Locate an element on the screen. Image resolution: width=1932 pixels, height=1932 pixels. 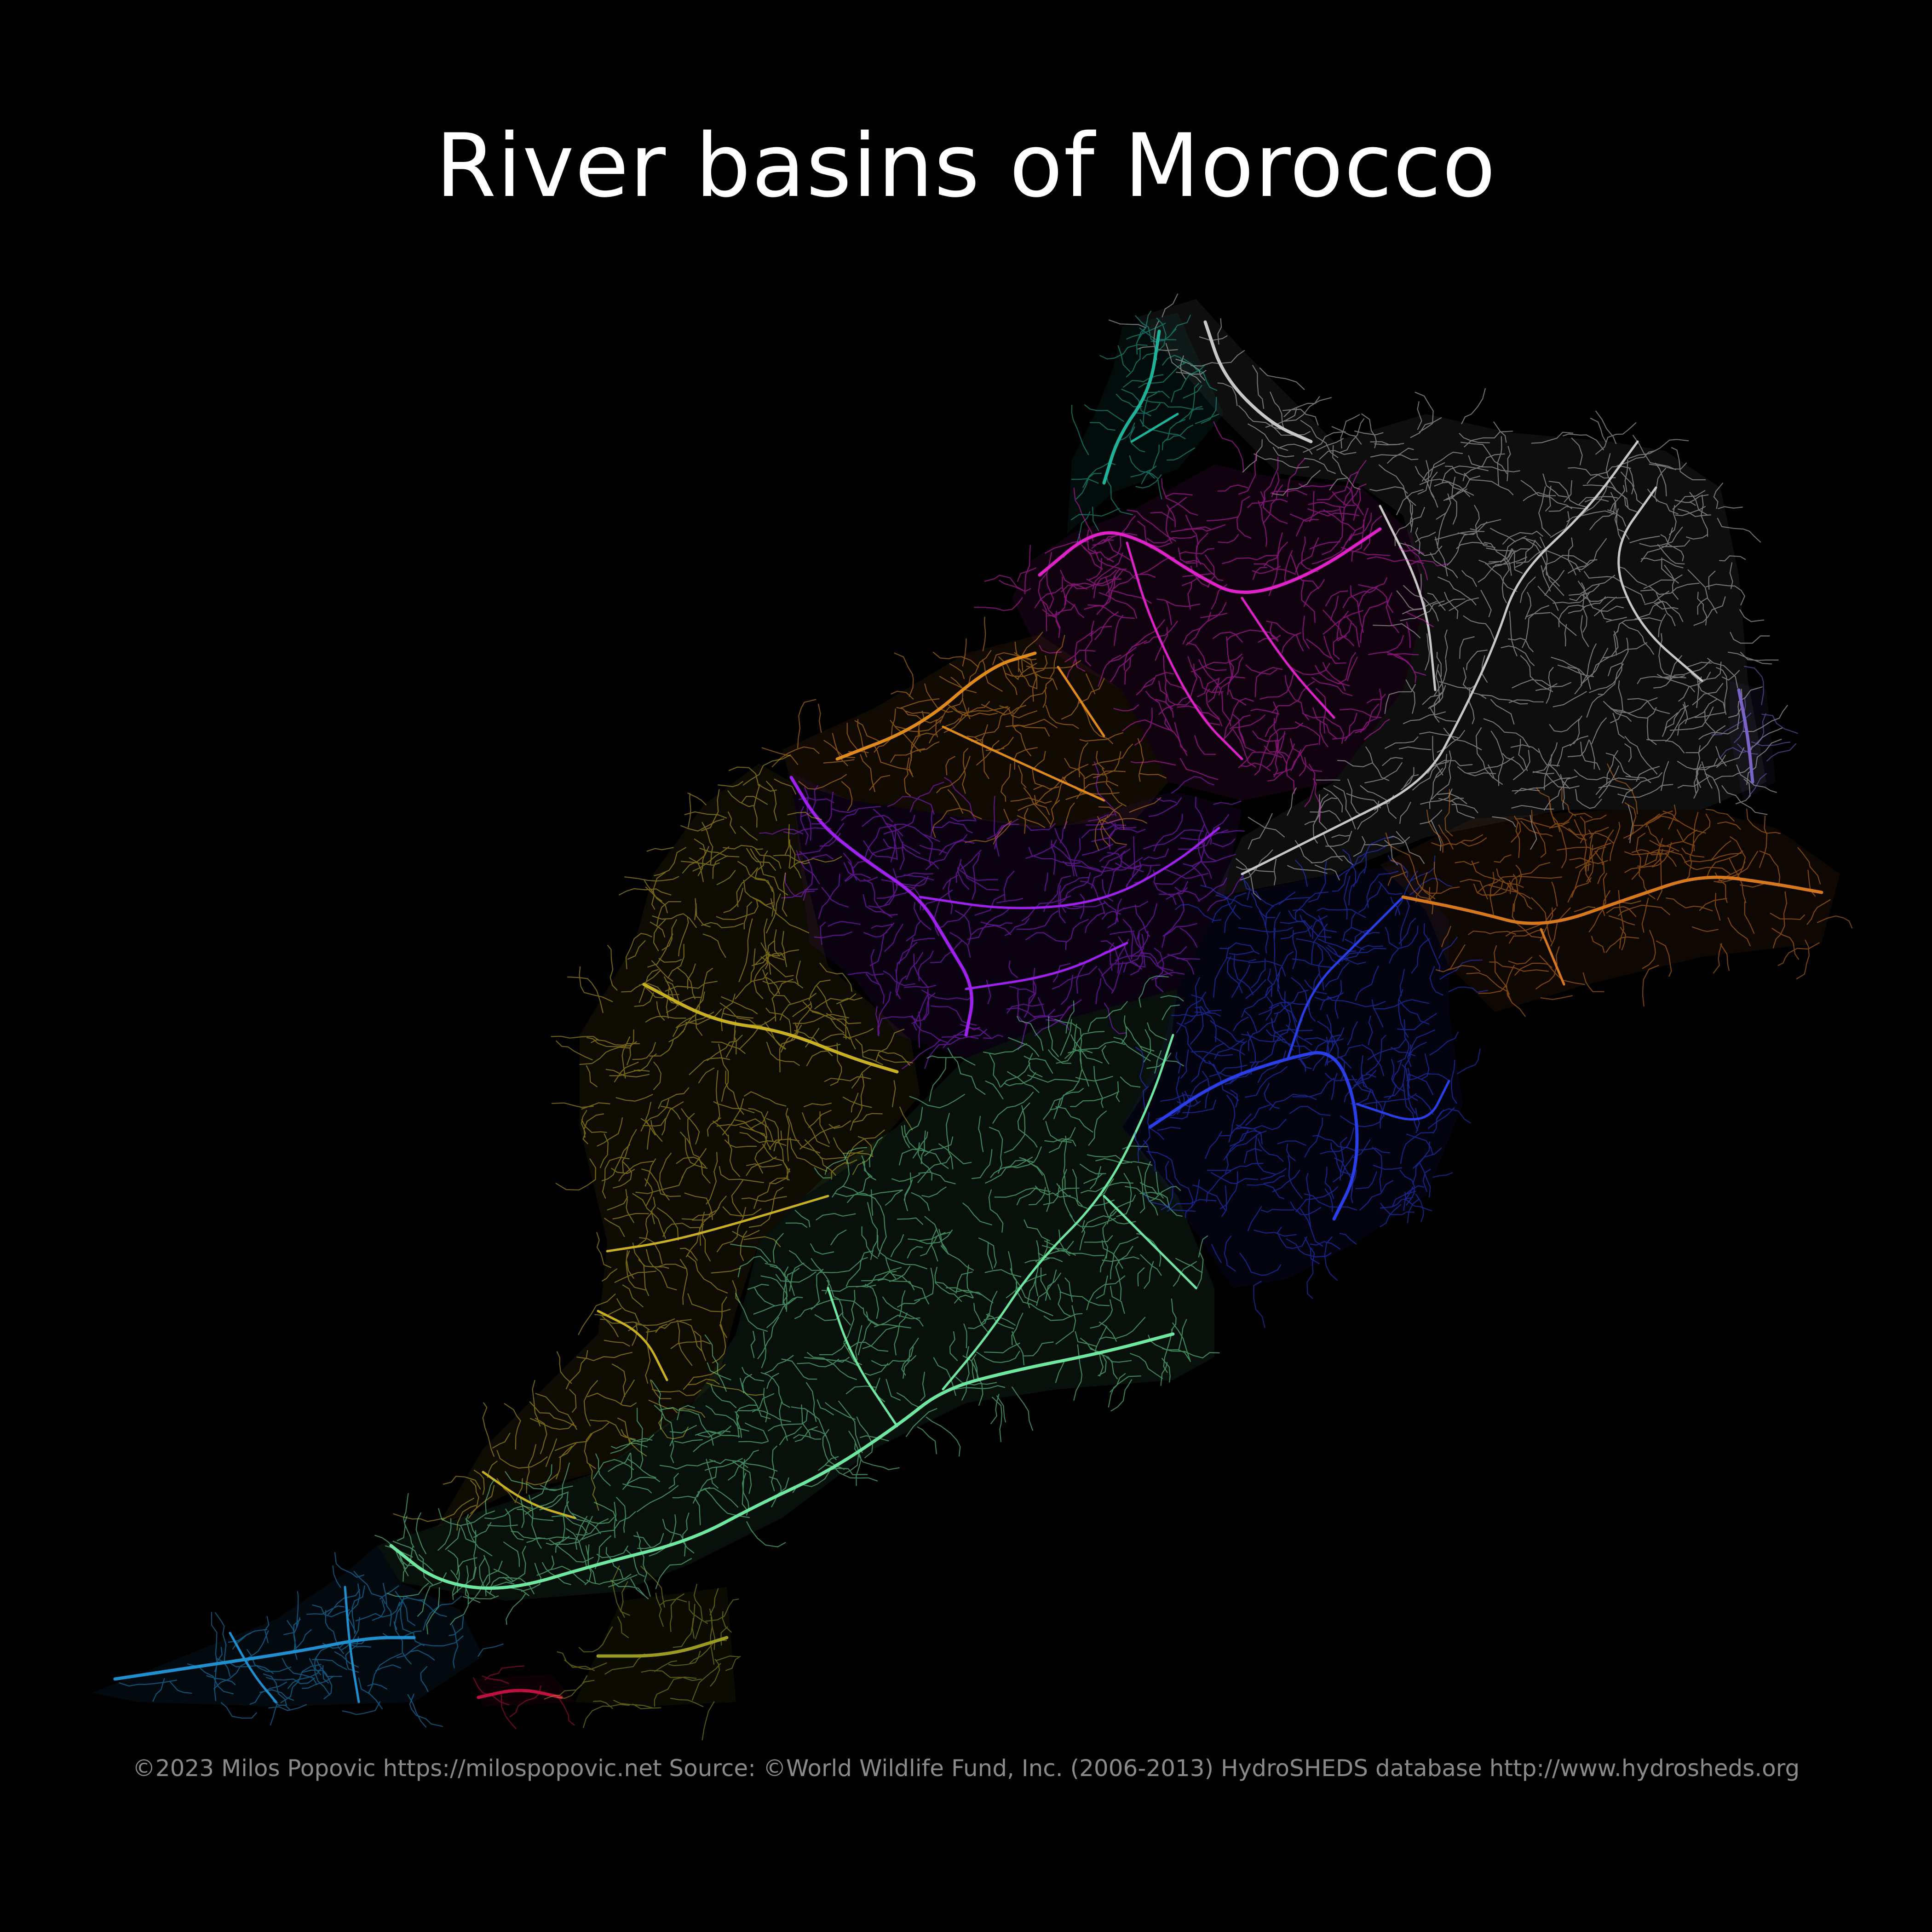
basin-souss-tributary-network is located at coordinates (311, 1640).